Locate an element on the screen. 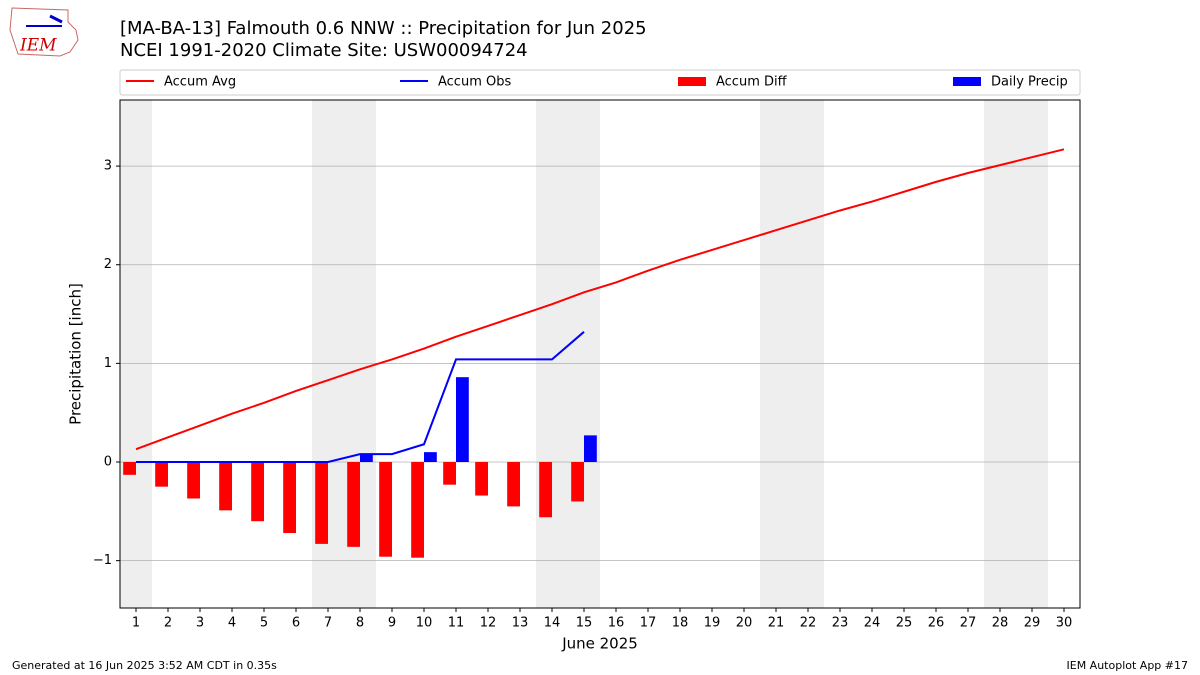  x-tick-label: 16 is located at coordinates (616, 623).